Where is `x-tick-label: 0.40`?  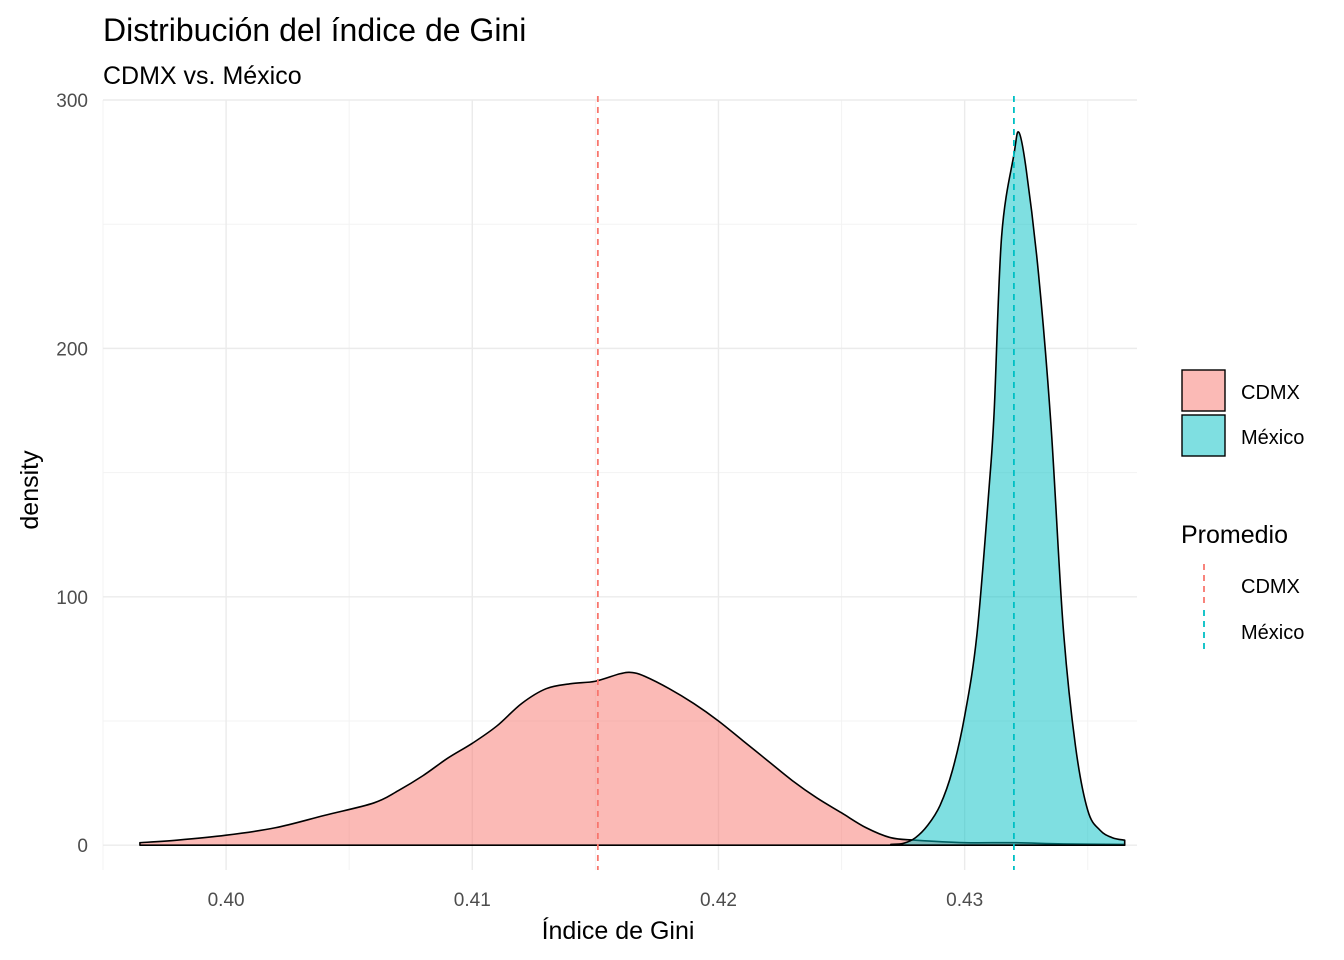 x-tick-label: 0.40 is located at coordinates (226, 900).